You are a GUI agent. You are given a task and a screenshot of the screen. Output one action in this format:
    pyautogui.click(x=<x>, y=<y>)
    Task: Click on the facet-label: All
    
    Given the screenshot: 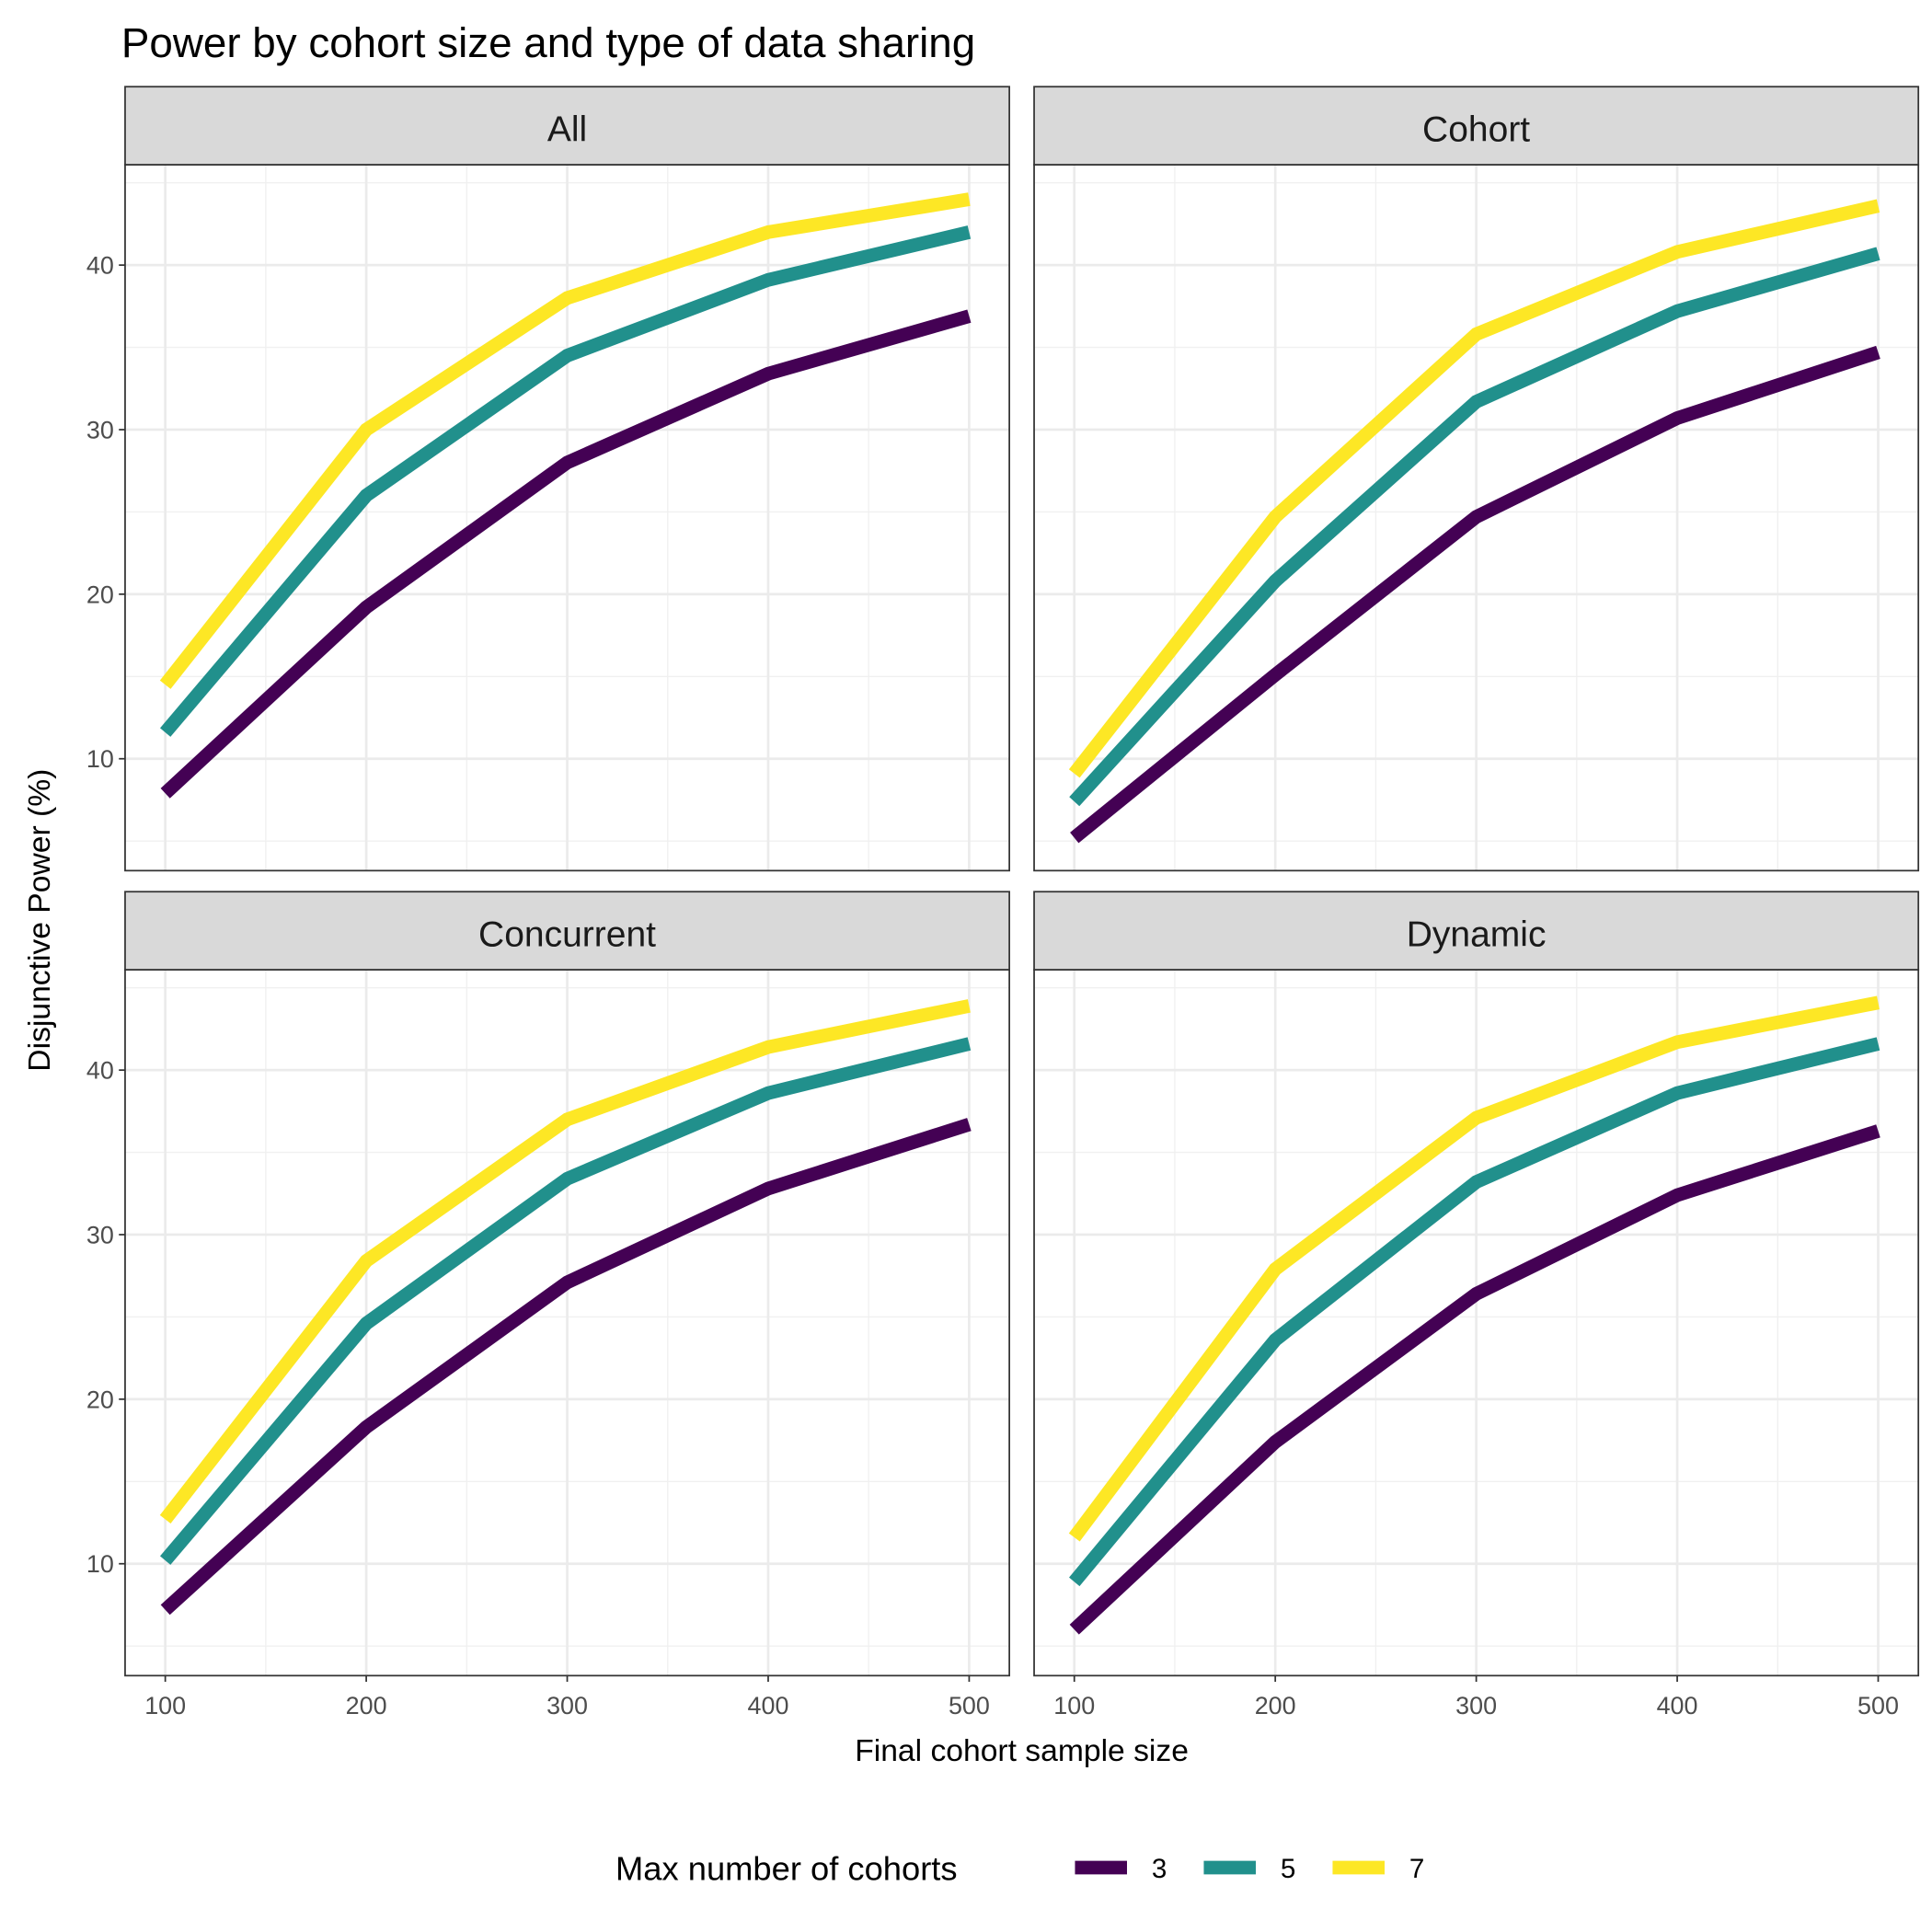 What is the action you would take?
    pyautogui.click(x=567, y=129)
    